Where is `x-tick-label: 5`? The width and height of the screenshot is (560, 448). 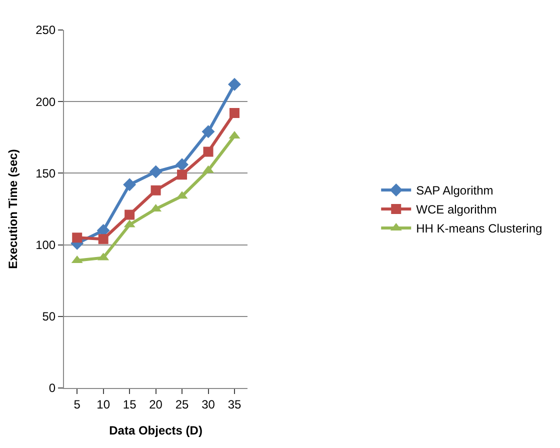
x-tick-label: 5 is located at coordinates (77, 404).